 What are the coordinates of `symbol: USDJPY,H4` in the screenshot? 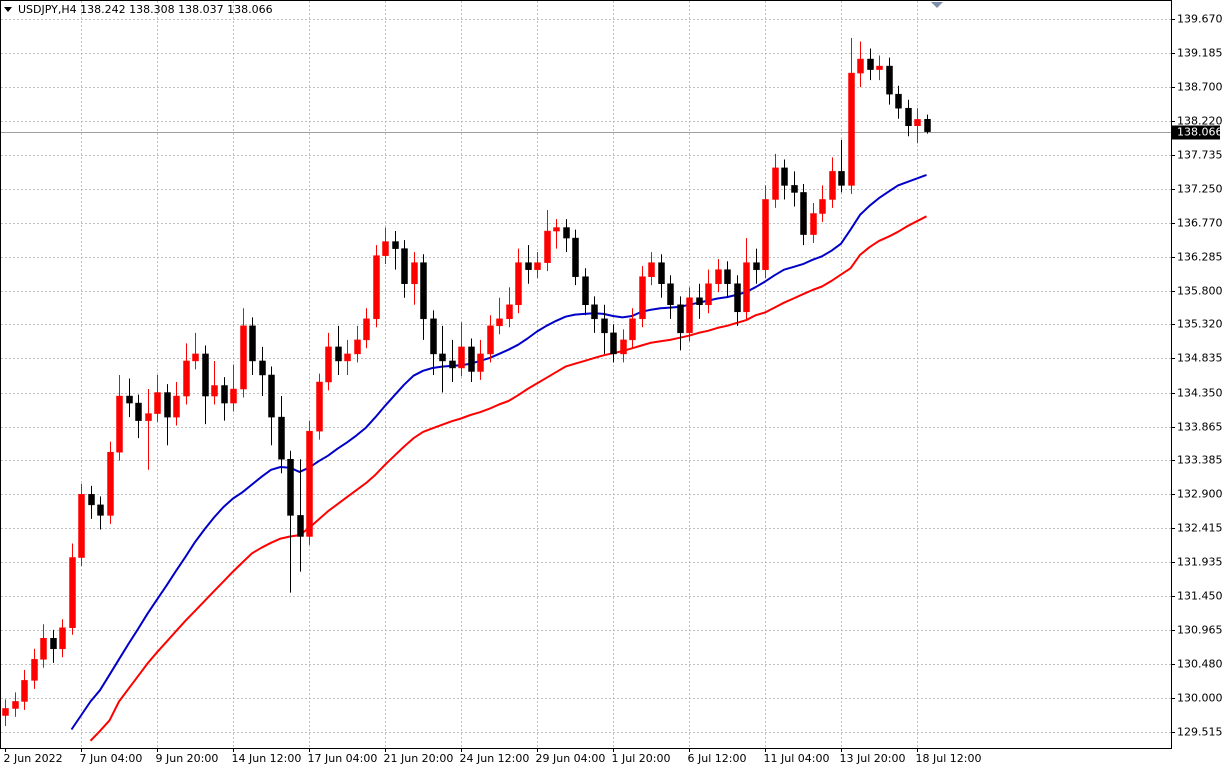 It's located at (47, 9).